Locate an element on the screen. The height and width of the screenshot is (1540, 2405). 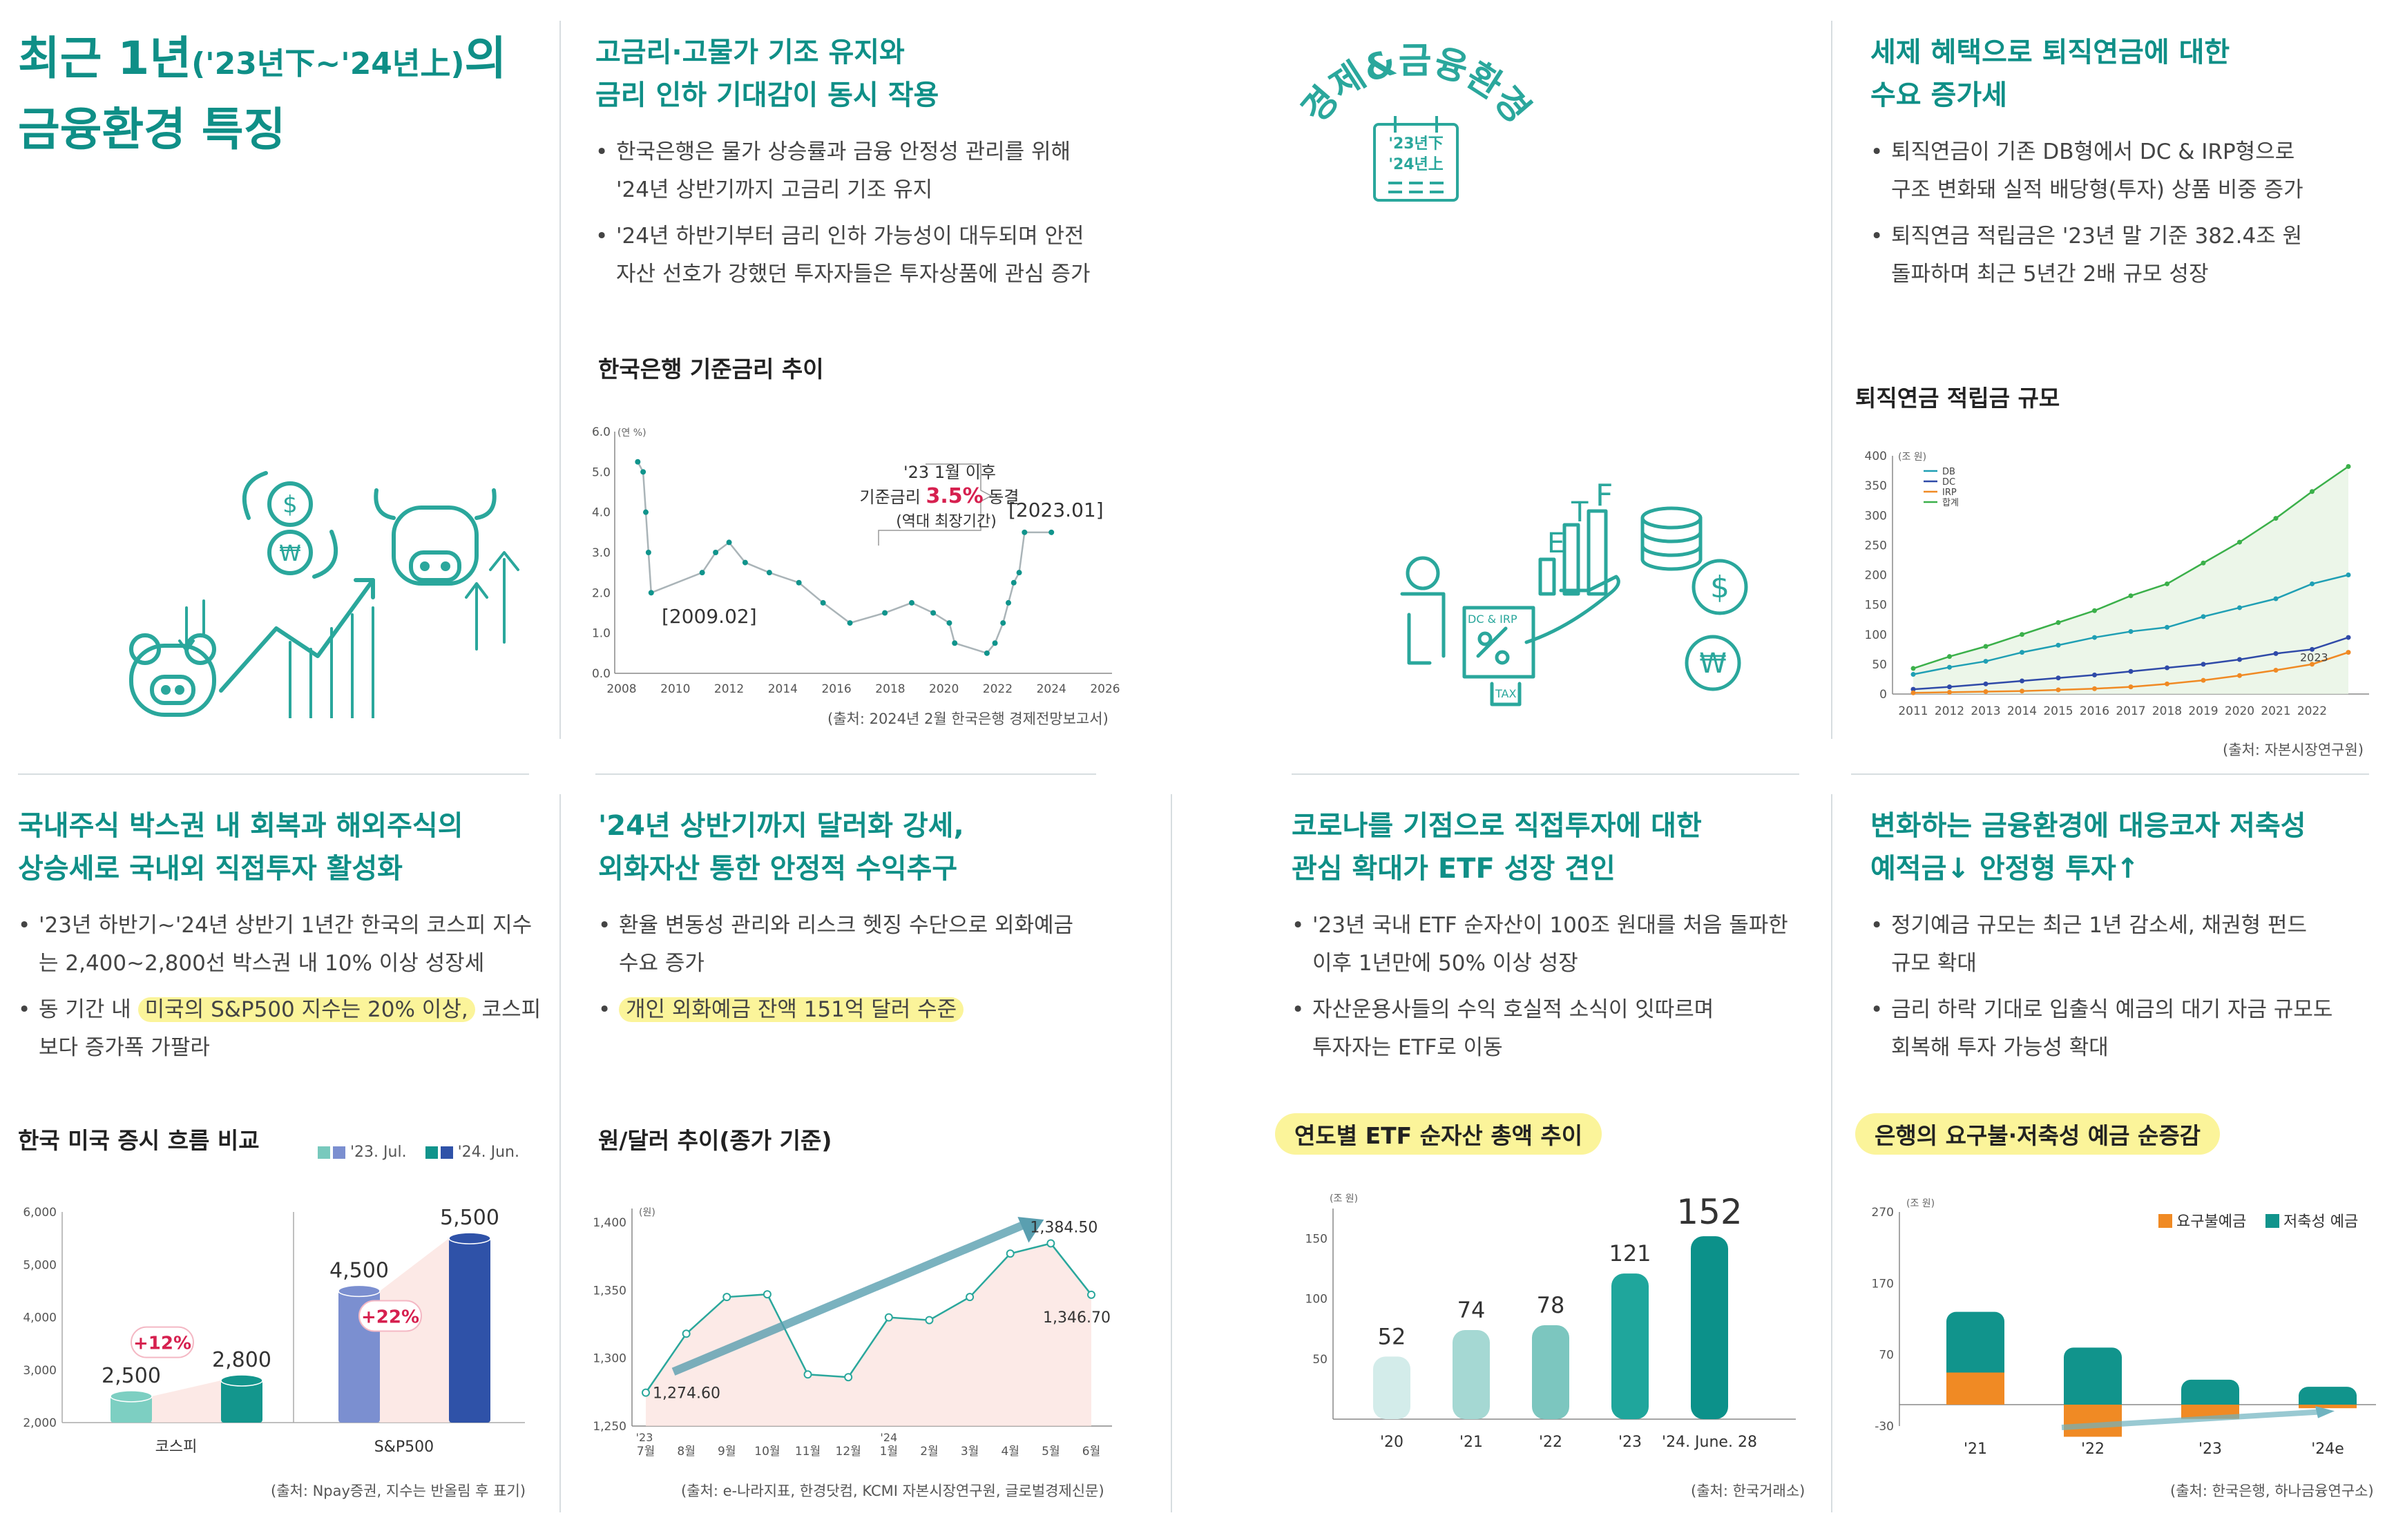
y-tick-label: 4.0 is located at coordinates (601, 513).